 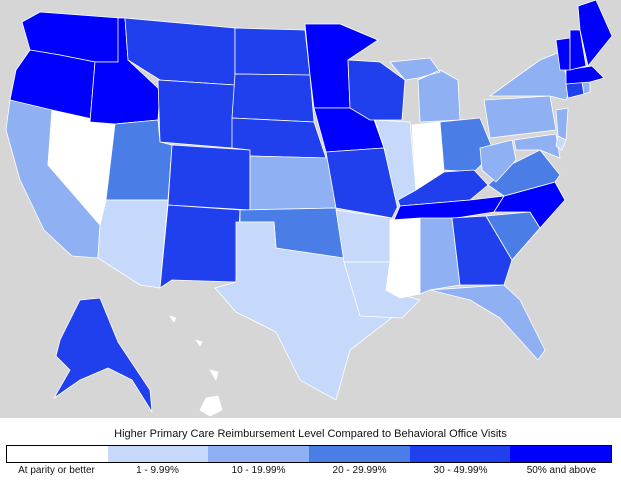 What do you see at coordinates (487, 322) in the screenshot?
I see `state-florida` at bounding box center [487, 322].